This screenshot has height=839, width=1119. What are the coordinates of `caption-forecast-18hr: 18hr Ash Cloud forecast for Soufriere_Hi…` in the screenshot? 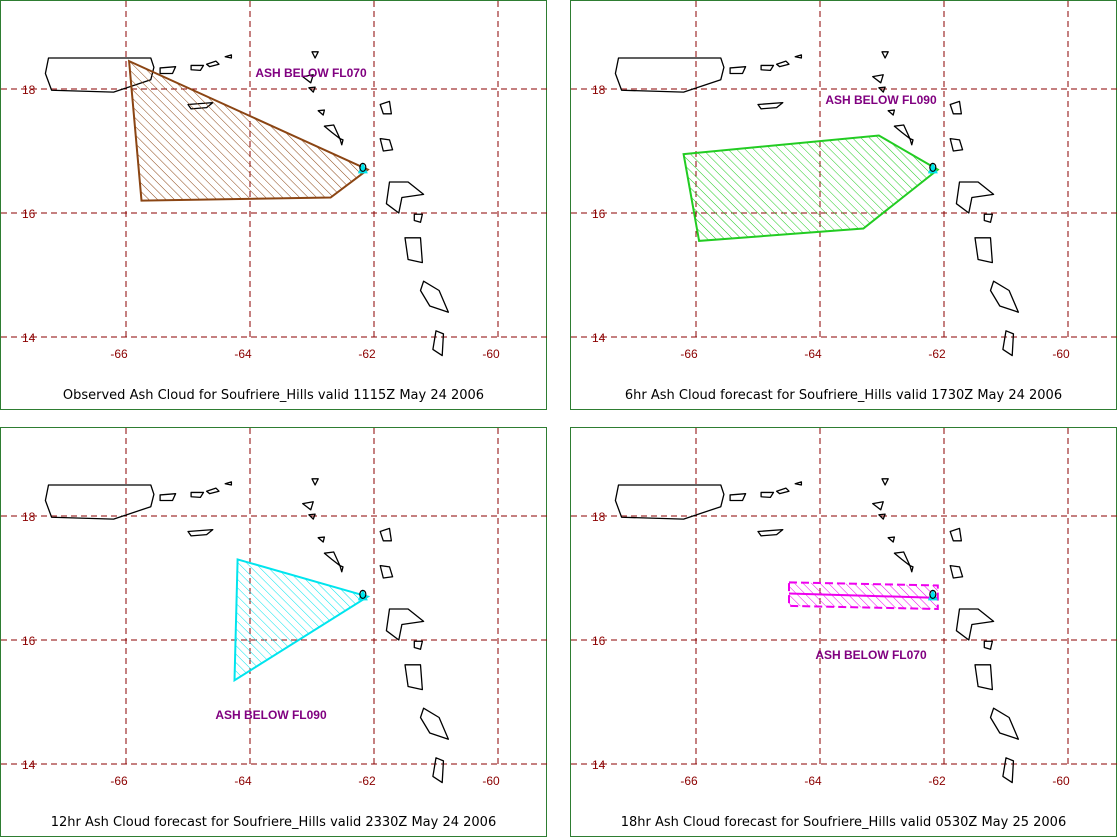 It's located at (843, 822).